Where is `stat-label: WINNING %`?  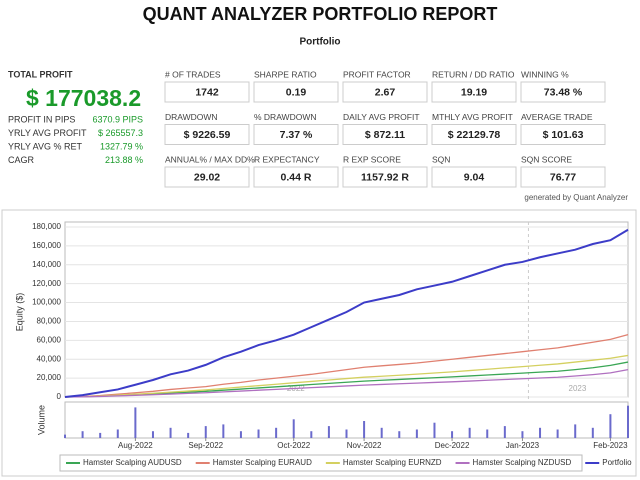 stat-label: WINNING % is located at coordinates (545, 74).